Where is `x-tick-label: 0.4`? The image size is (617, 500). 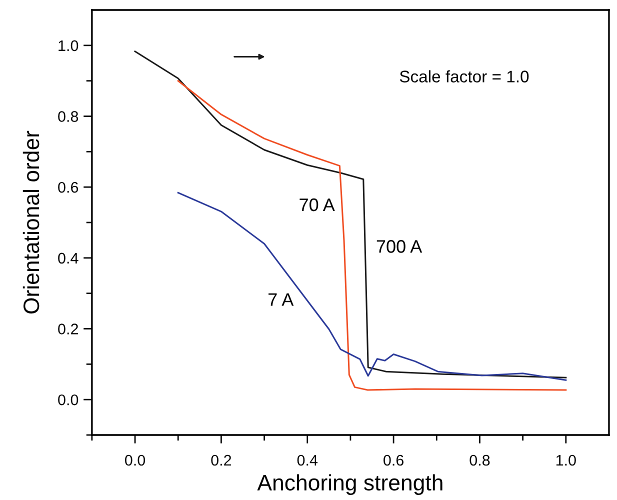 x-tick-label: 0.4 is located at coordinates (307, 460).